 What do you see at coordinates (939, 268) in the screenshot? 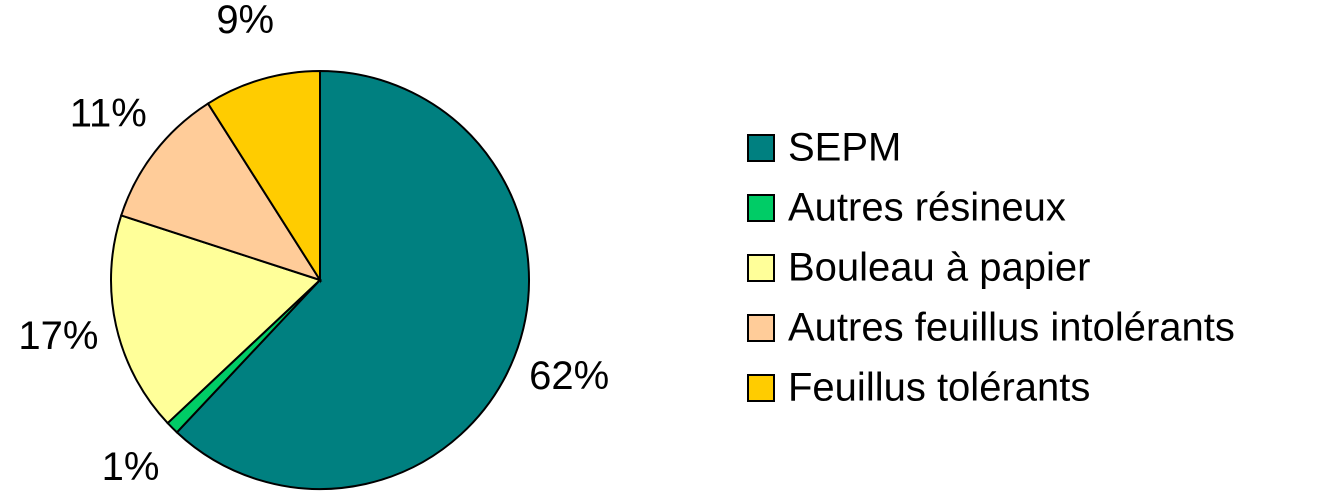
I see `legend-label: Bouleau à papier` at bounding box center [939, 268].